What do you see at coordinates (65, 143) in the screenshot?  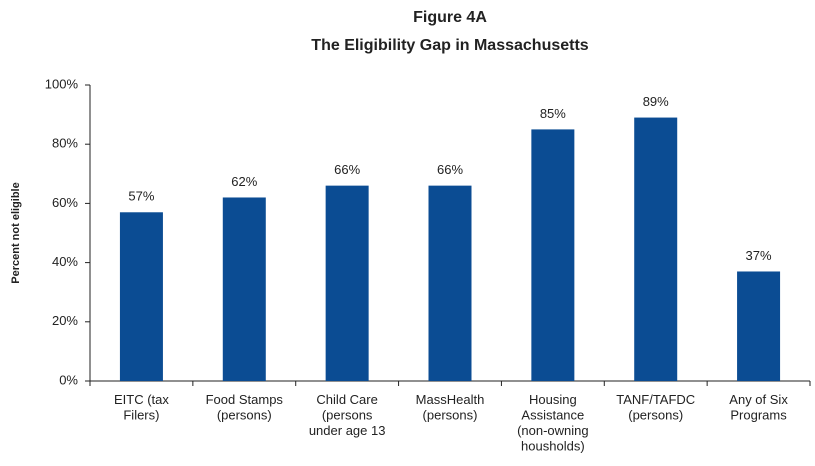 I see `y-tick-label: 80%` at bounding box center [65, 143].